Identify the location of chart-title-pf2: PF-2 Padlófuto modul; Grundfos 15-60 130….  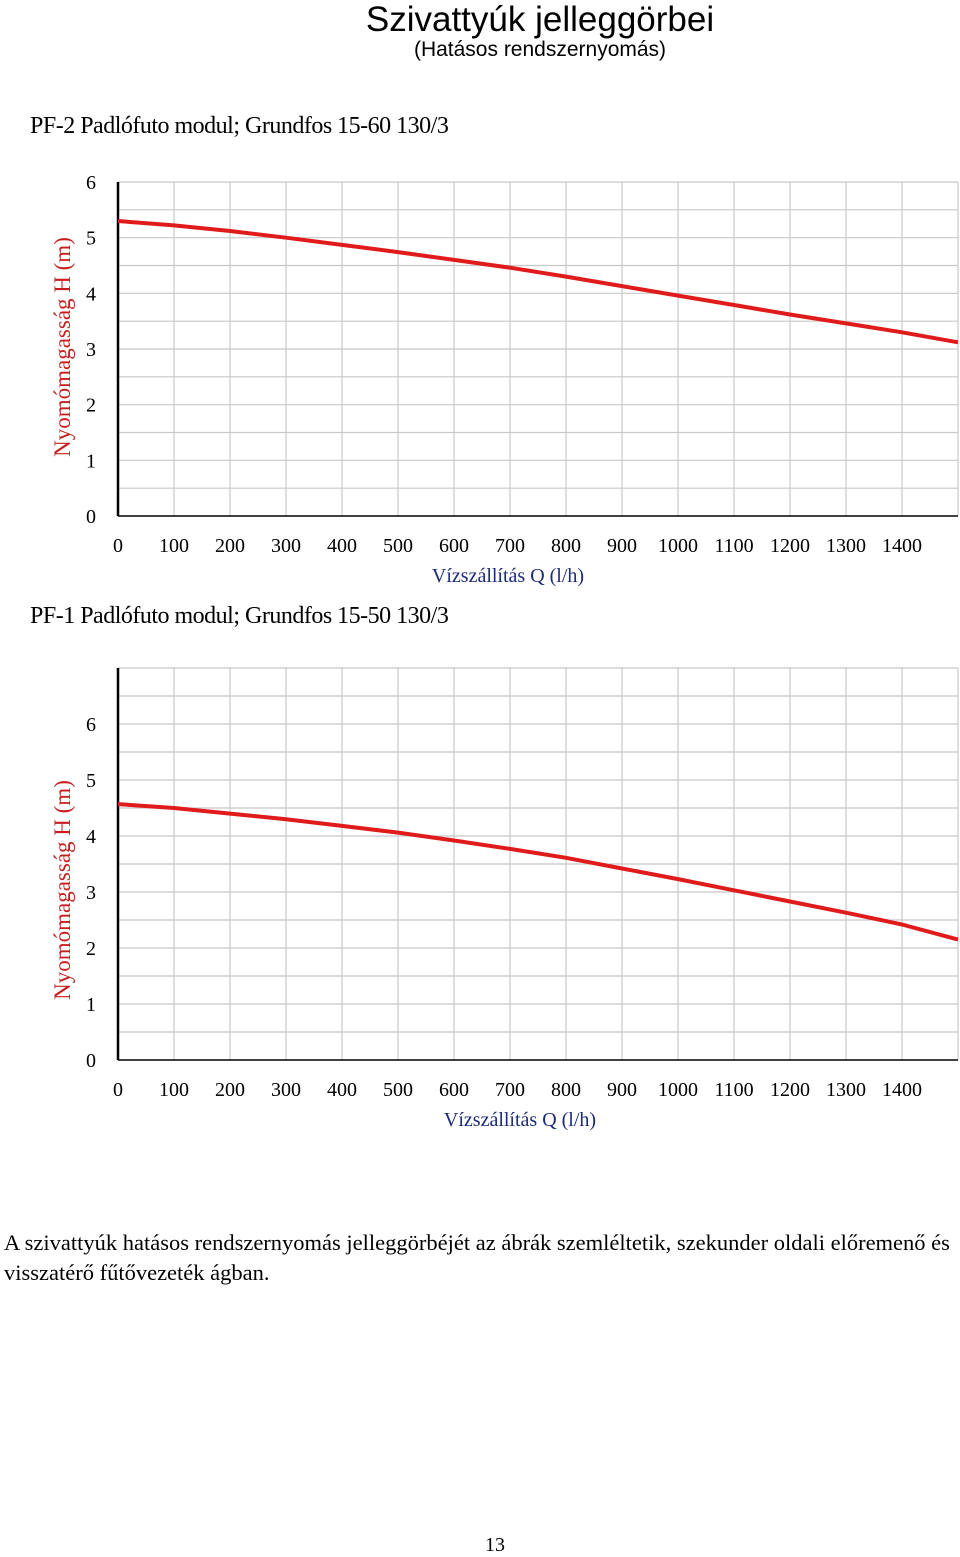
(239, 126).